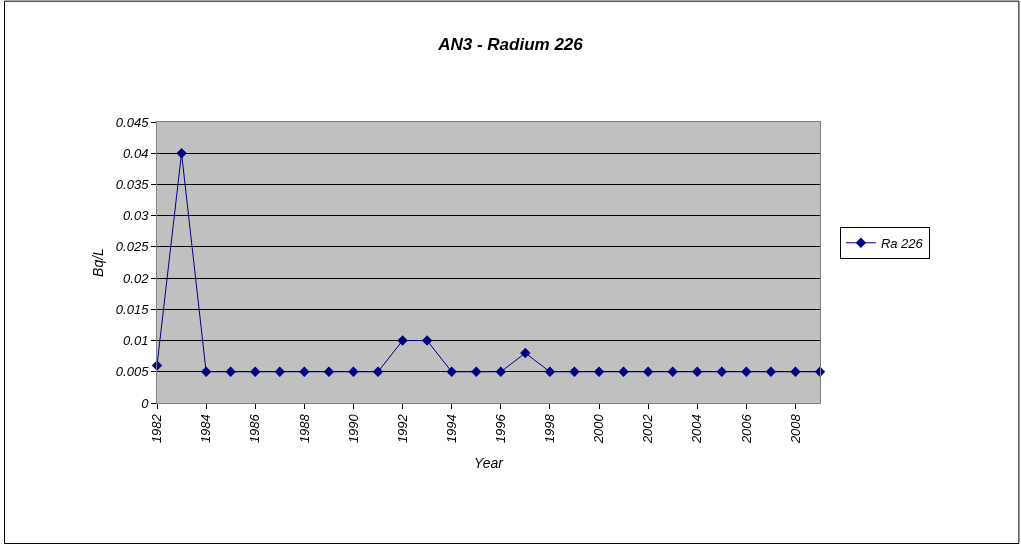  What do you see at coordinates (353, 428) in the screenshot?
I see `x-tick-label: 1990` at bounding box center [353, 428].